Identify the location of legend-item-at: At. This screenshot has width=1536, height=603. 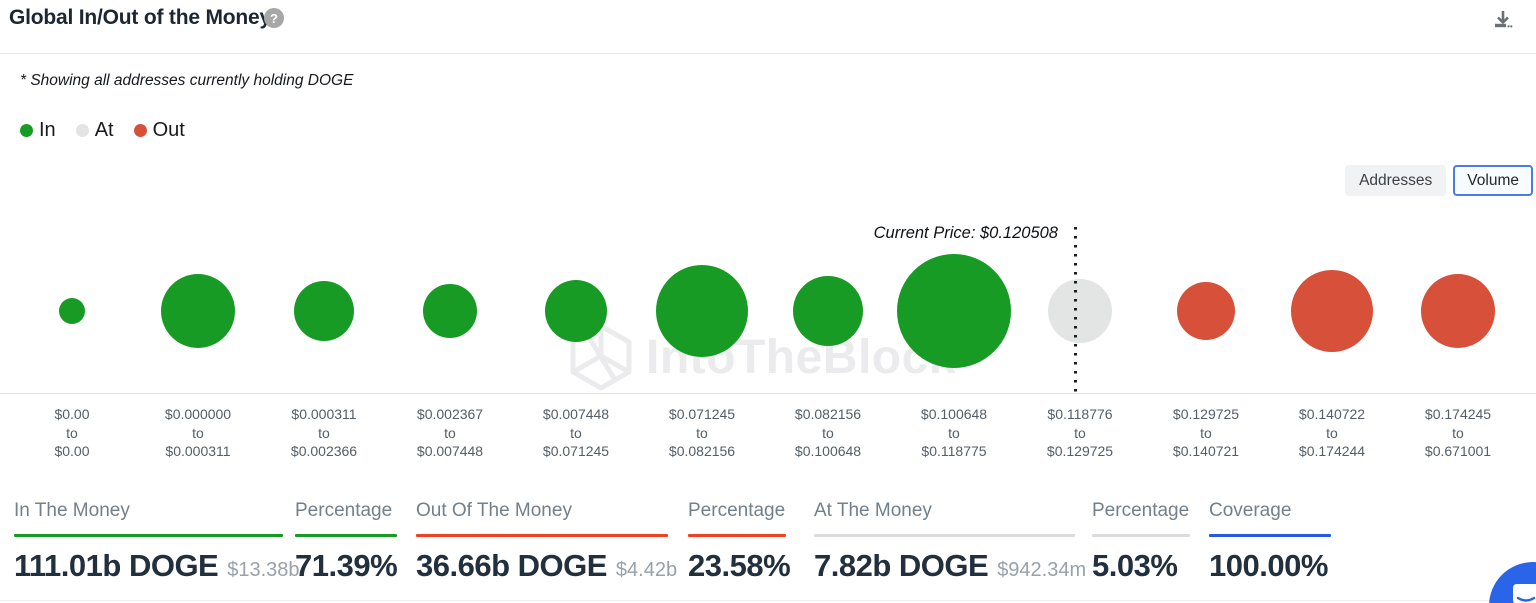
(94, 130).